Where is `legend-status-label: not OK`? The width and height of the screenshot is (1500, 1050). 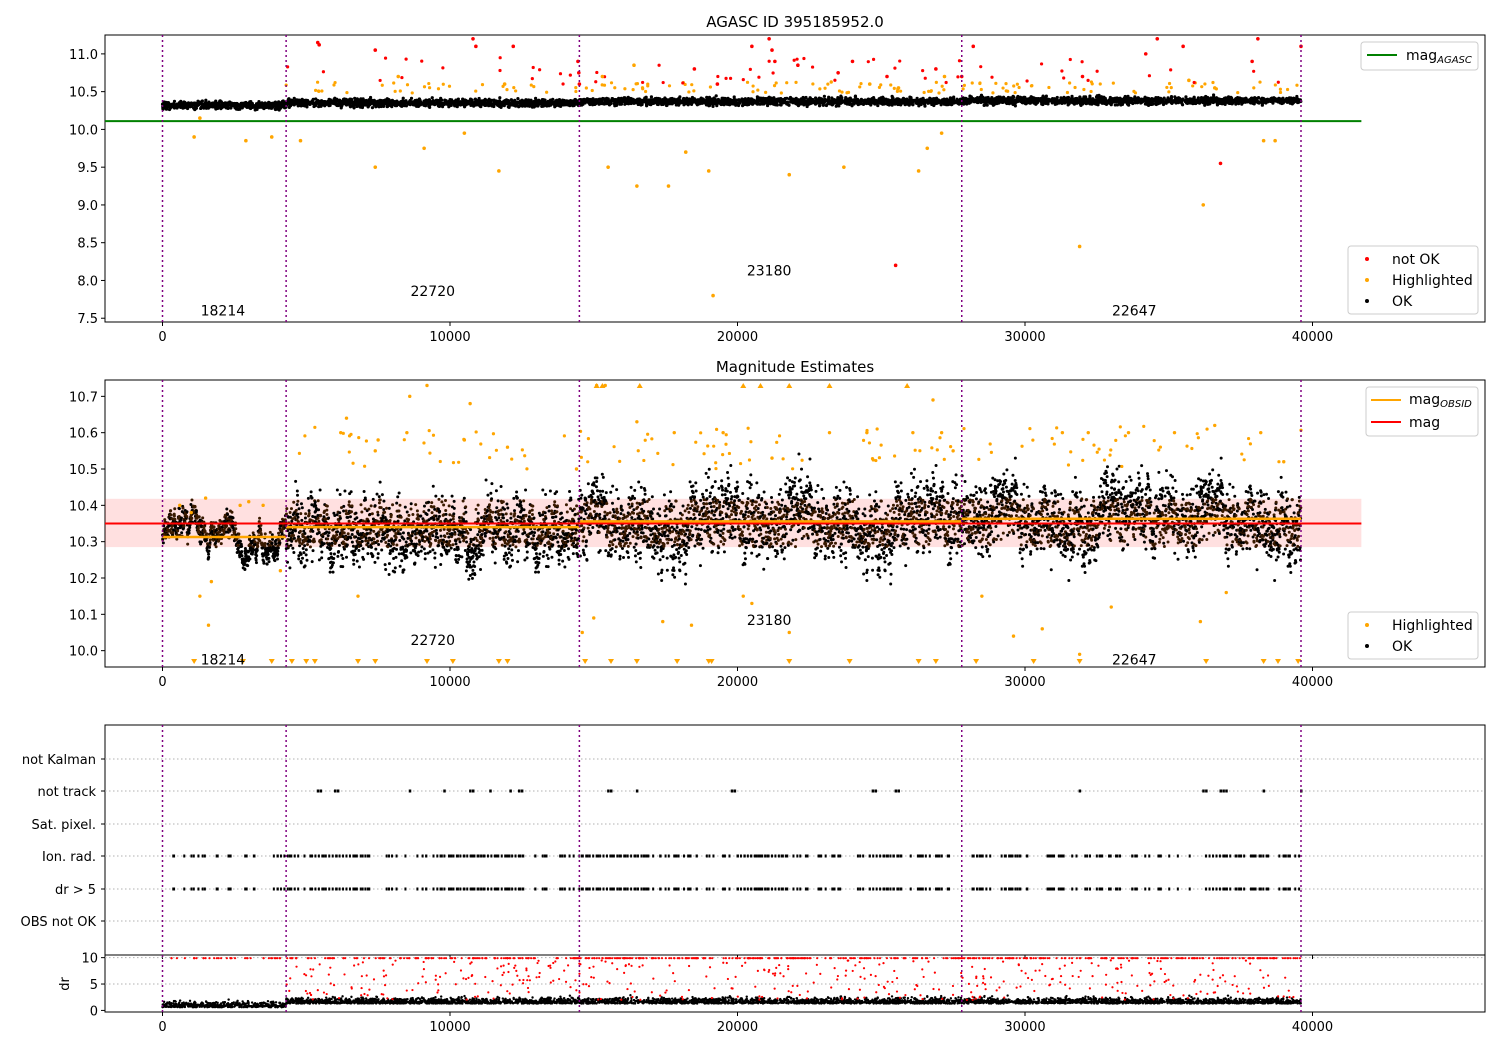
legend-status-label: not OK is located at coordinates (1416, 260).